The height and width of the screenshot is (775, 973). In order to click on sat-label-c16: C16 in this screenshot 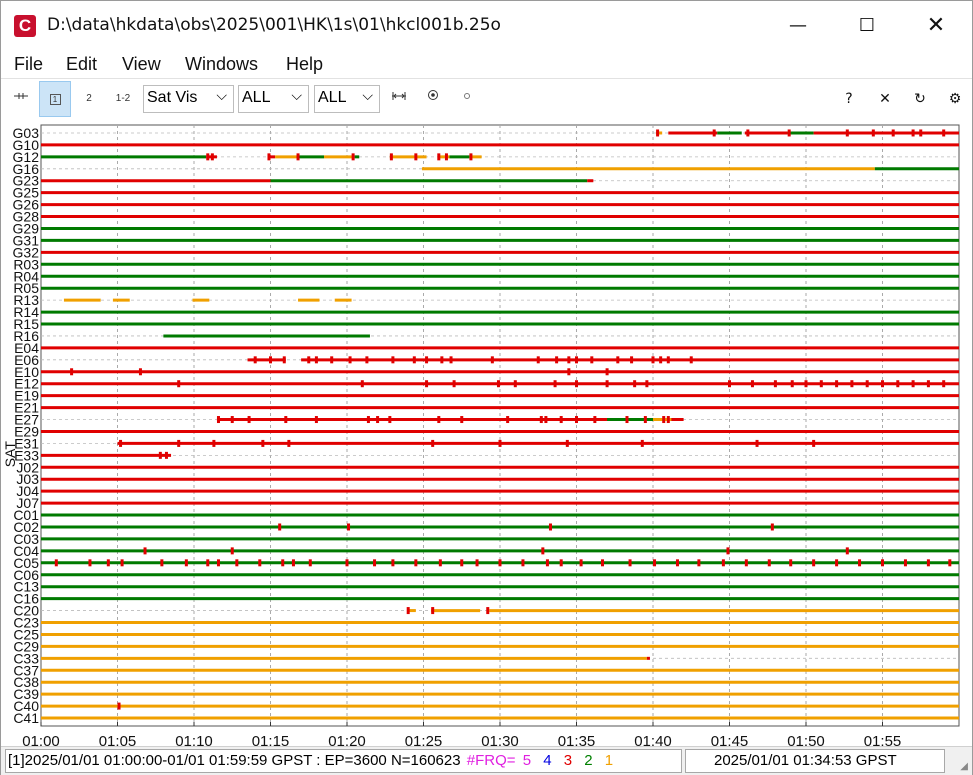, I will do `click(26, 599)`.